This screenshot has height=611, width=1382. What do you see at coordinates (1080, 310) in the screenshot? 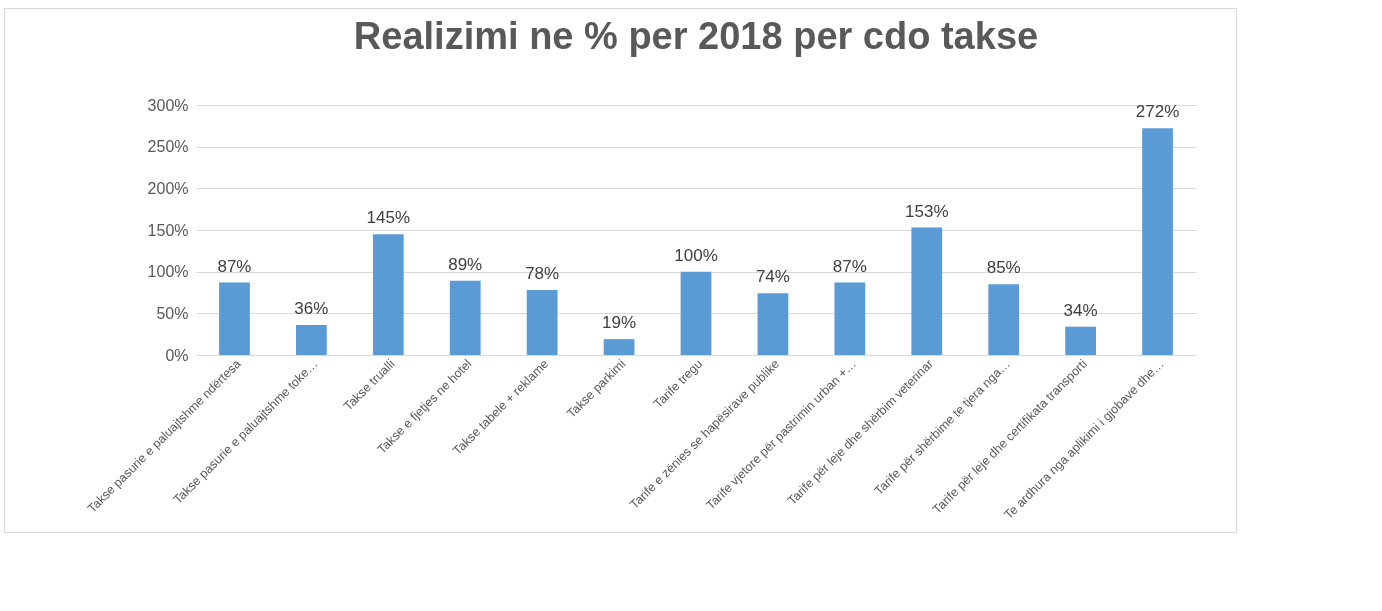
I see `data-label: 34%` at bounding box center [1080, 310].